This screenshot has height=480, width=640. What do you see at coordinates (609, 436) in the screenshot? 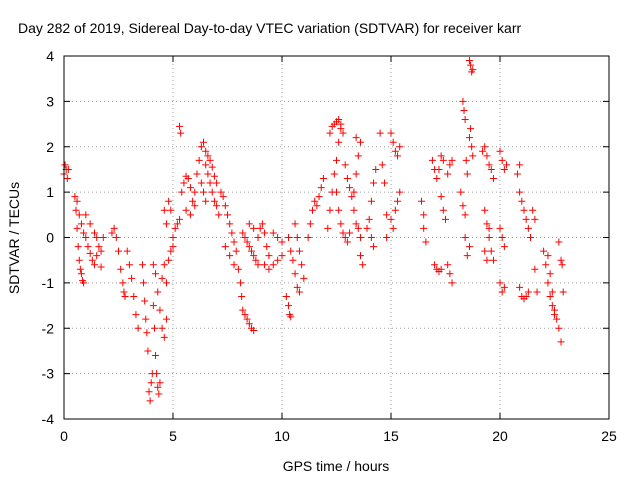
I see `x-tick-label: 25` at bounding box center [609, 436].